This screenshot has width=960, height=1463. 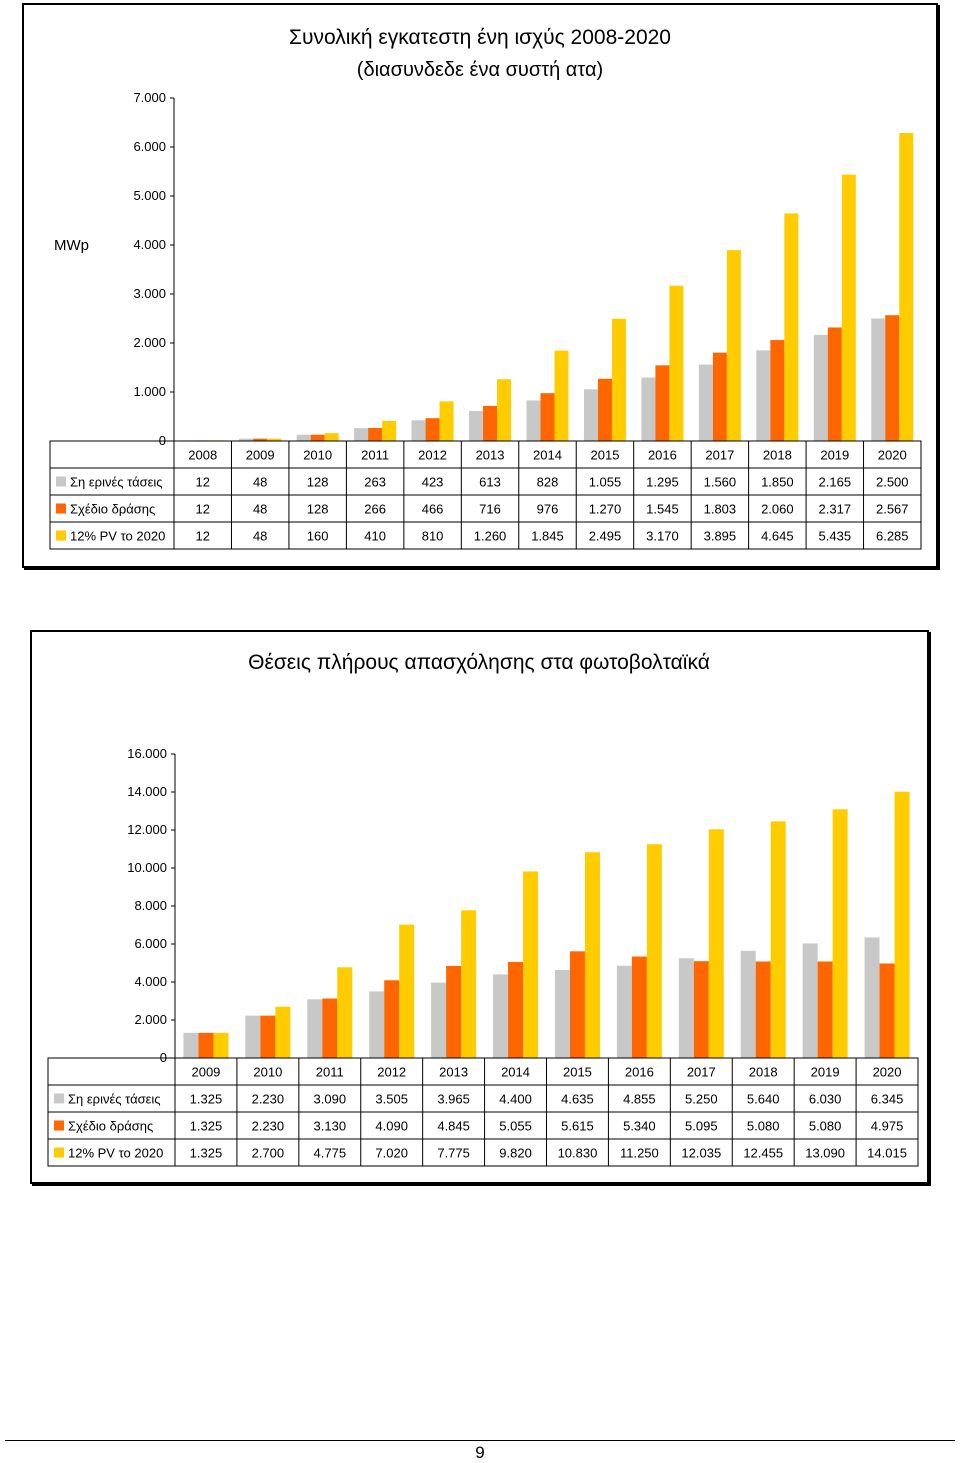 I want to click on legend-label: 12% PV το 2020, so click(x=115, y=1153).